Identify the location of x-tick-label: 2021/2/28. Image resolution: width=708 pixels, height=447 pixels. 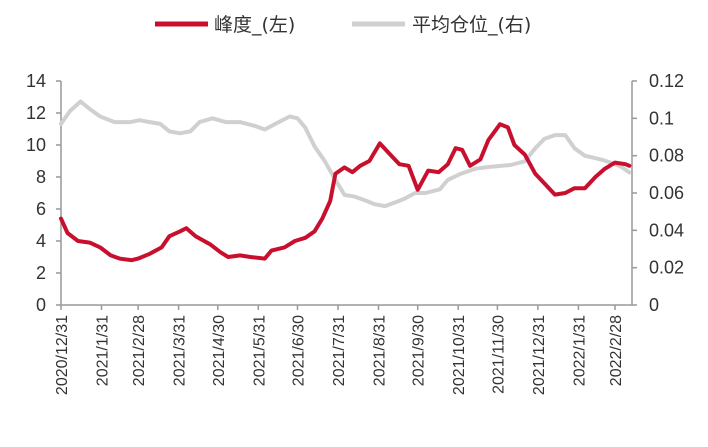
(139, 350).